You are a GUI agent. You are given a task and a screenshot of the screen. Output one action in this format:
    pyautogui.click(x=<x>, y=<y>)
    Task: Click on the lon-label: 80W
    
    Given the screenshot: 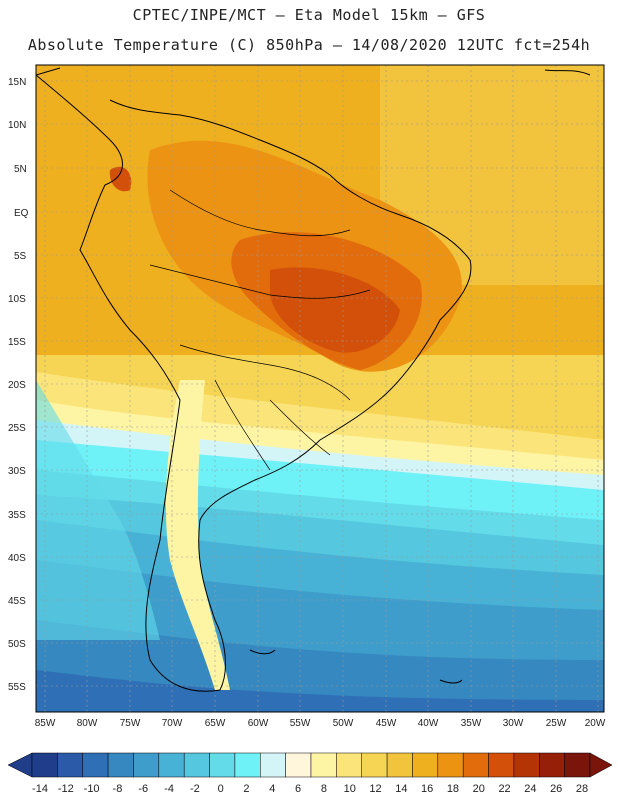 What is the action you would take?
    pyautogui.click(x=87, y=723)
    